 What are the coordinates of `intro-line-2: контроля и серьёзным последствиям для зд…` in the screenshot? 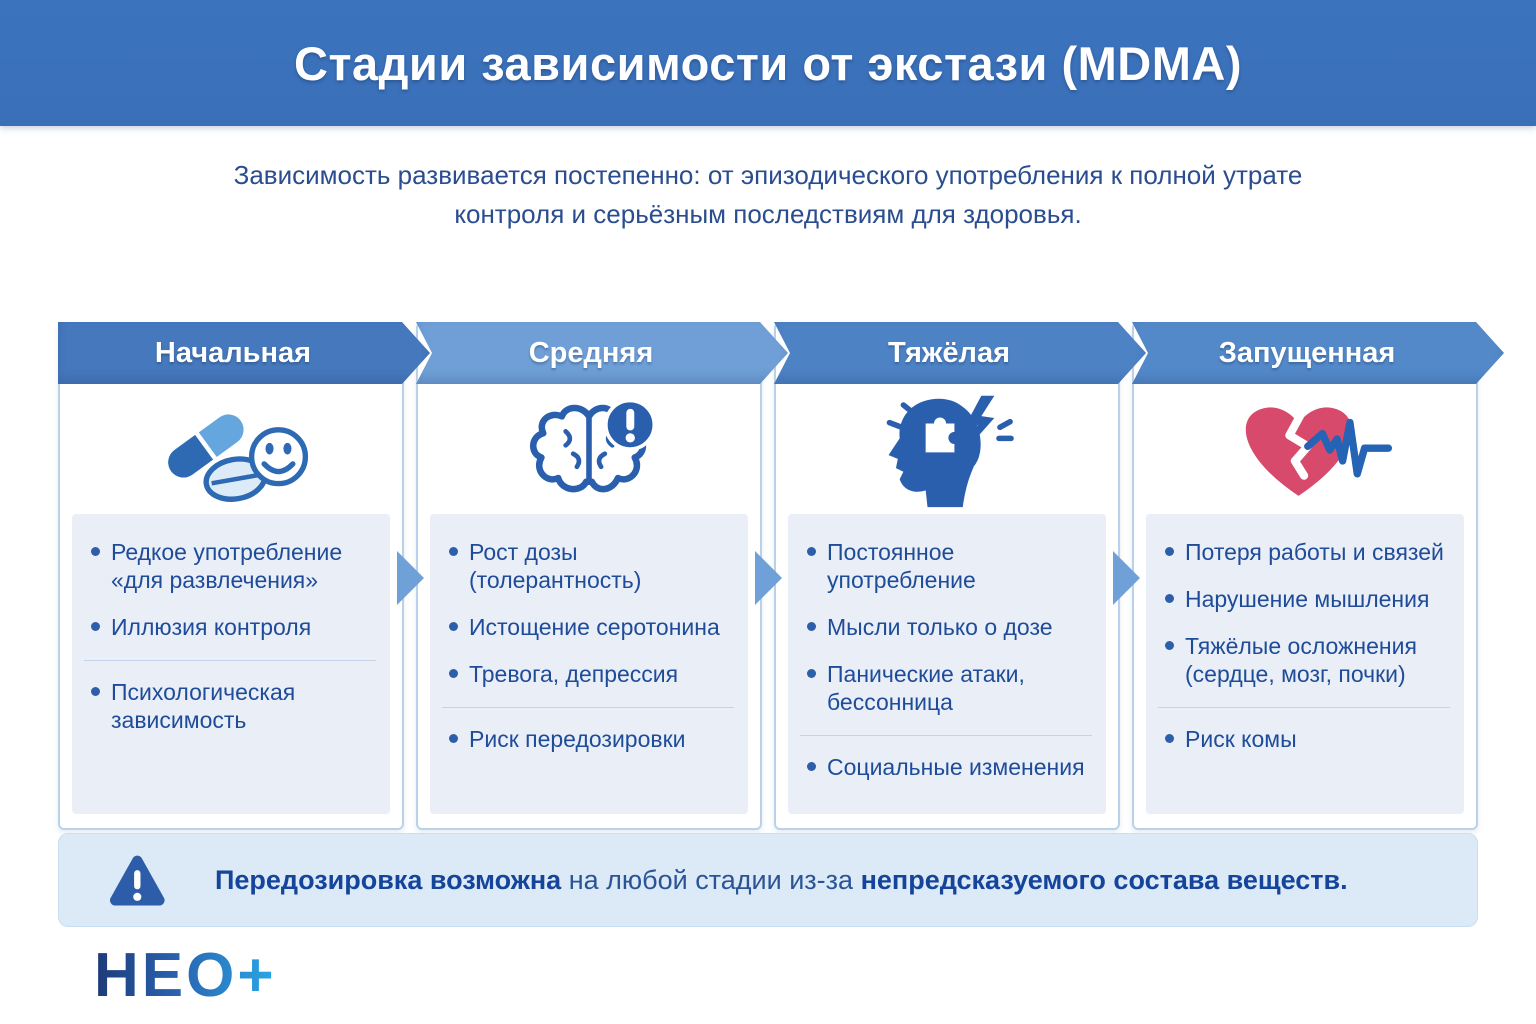 It's located at (768, 214).